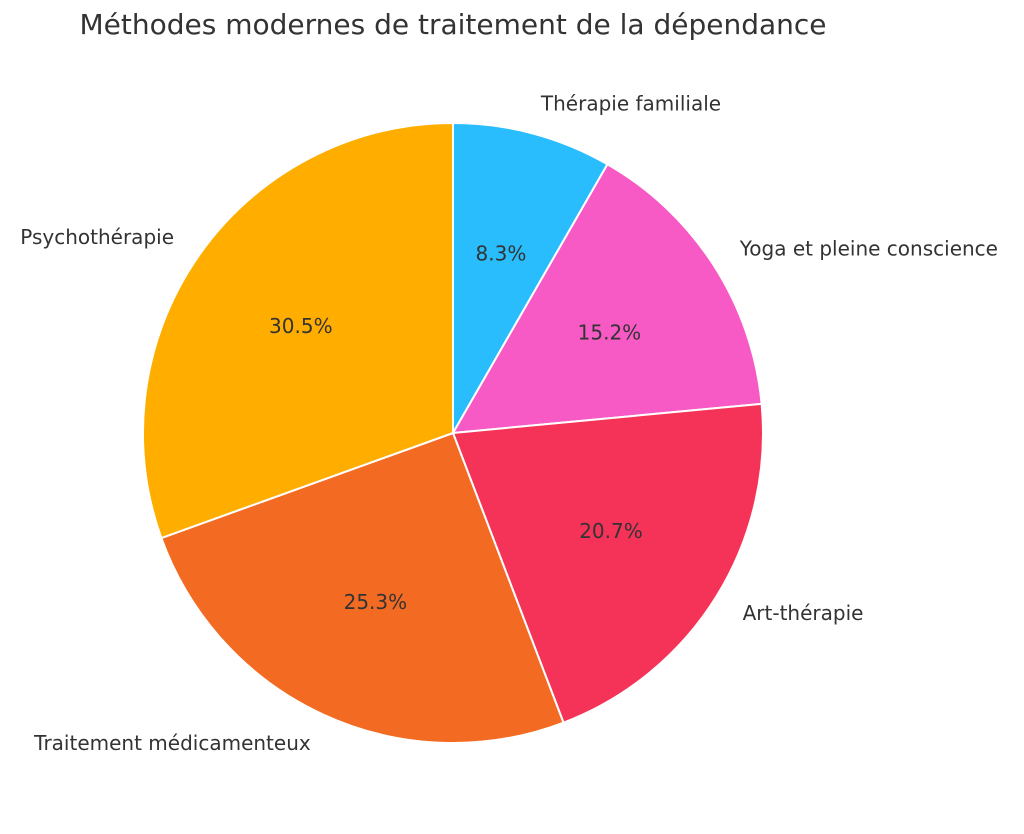  I want to click on pie-category-label-3: Traitement médicamenteux, so click(172, 743).